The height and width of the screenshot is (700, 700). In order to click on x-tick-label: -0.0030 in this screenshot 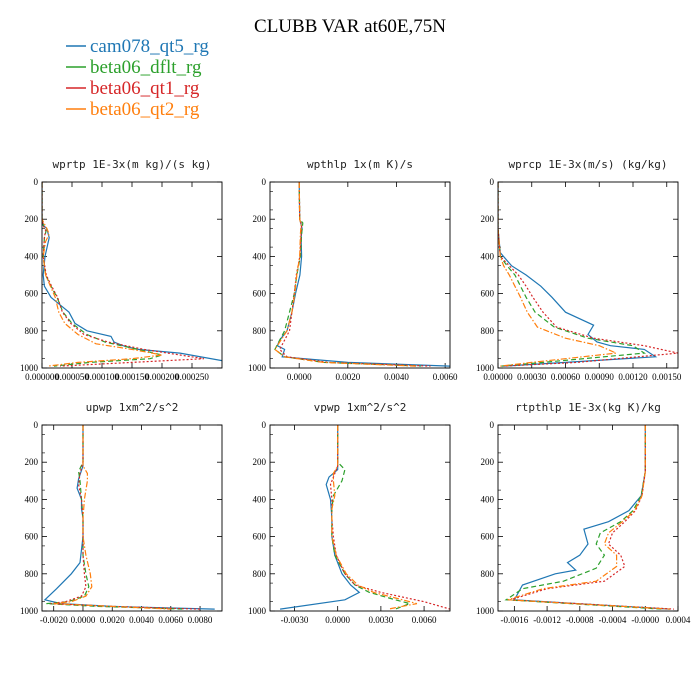, I will do `click(295, 620)`.